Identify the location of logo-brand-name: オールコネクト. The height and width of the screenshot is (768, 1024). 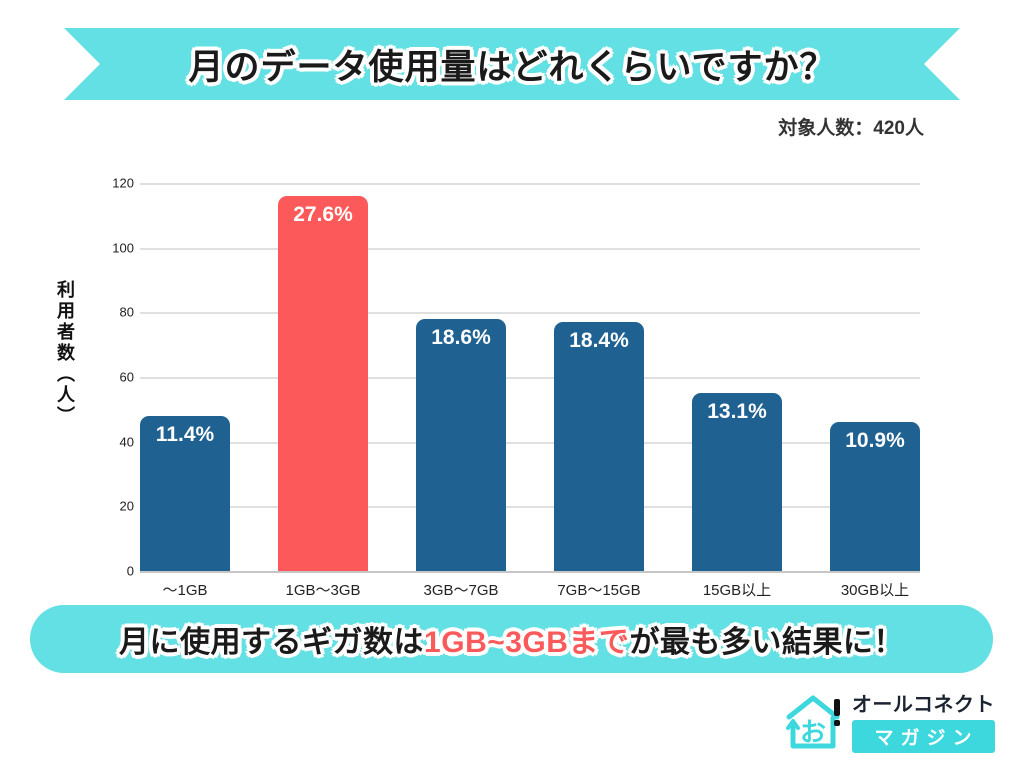
(923, 705).